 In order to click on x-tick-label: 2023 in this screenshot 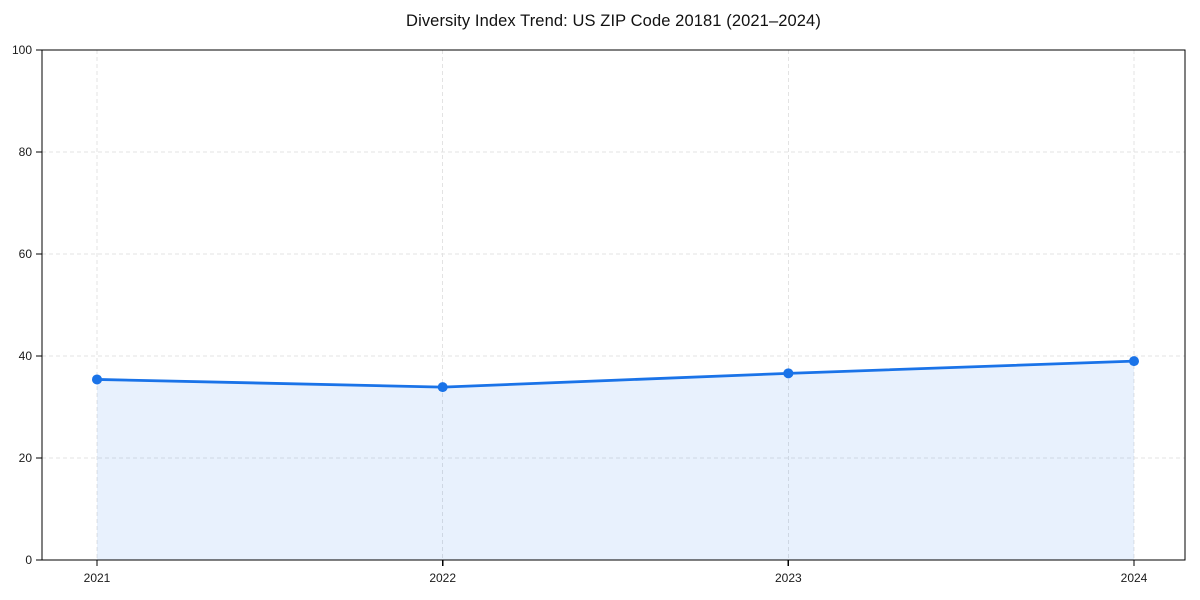, I will do `click(788, 578)`.